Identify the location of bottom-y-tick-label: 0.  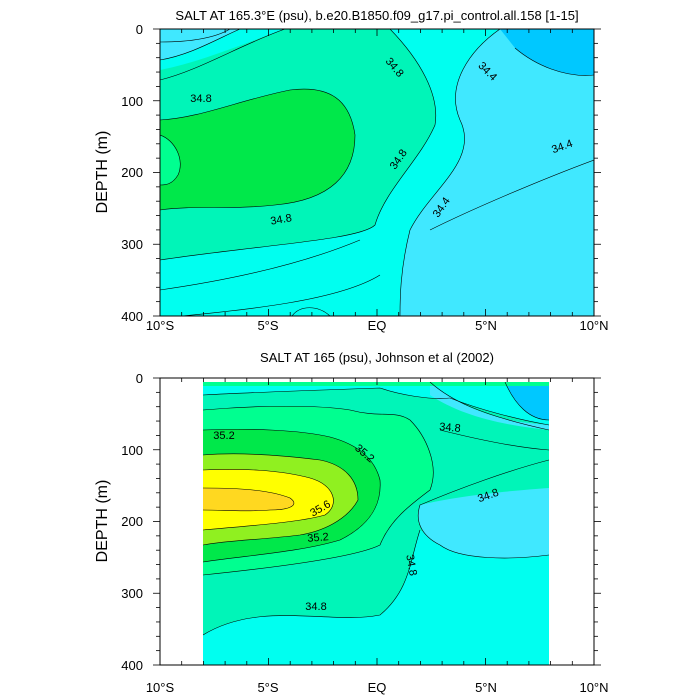
(139, 378).